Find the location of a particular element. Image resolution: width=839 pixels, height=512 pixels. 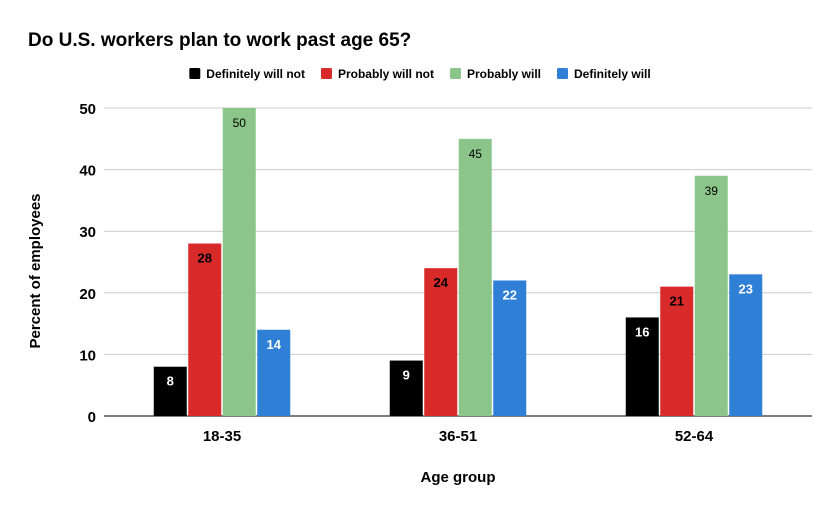

bar-value-label: 50 is located at coordinates (240, 123).